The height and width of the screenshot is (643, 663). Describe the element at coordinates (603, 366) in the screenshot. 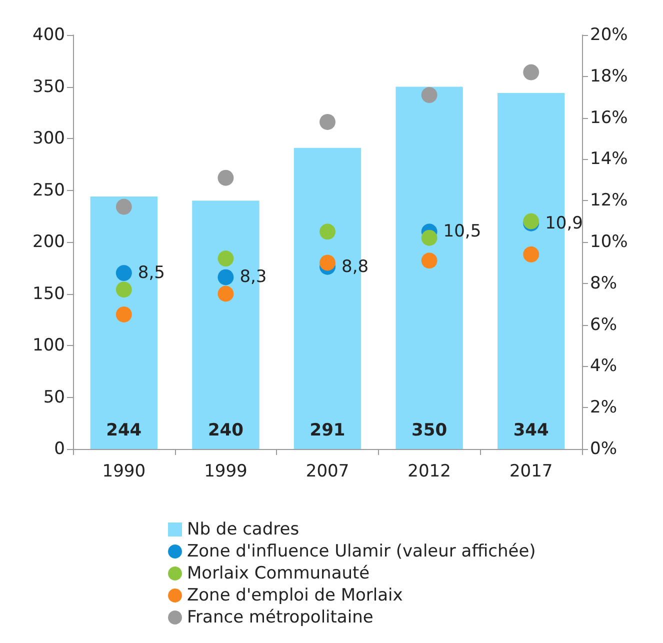

I see `y2-tick-label: 4%` at that location.